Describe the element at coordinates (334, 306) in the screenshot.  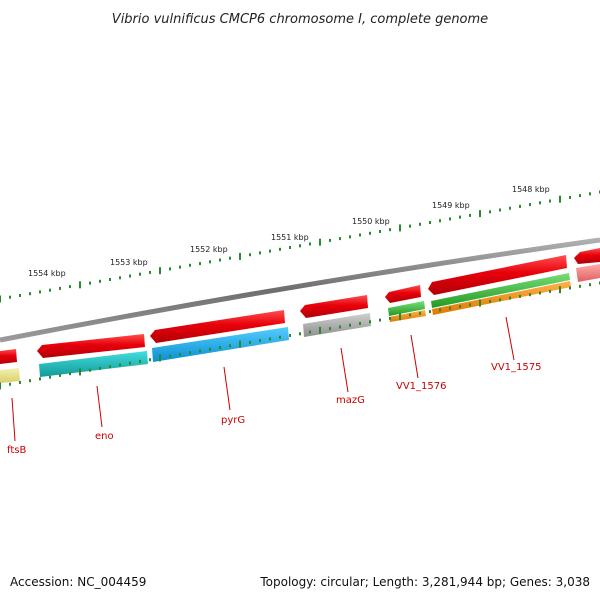
I see `gene-mazg-red` at that location.